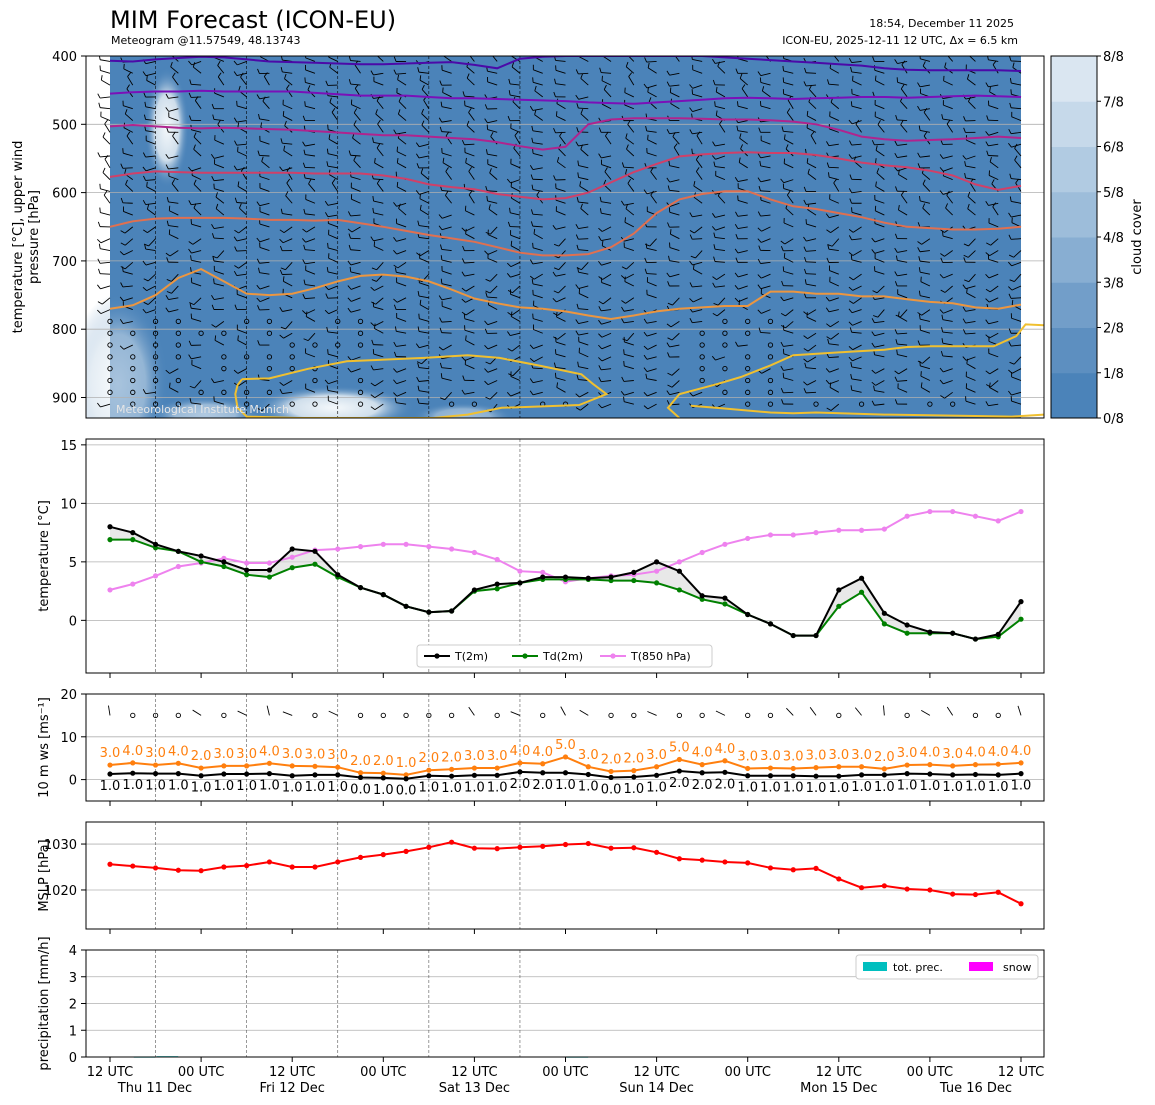 The image size is (1155, 1105). Describe the element at coordinates (463, 410) in the screenshot. I see `cloud-gap` at that location.